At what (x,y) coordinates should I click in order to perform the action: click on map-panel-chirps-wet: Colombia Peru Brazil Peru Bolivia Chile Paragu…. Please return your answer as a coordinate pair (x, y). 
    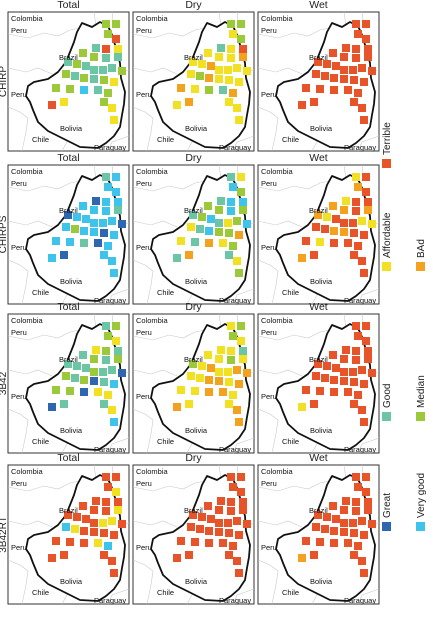
    Looking at the image, I should click on (318, 234).